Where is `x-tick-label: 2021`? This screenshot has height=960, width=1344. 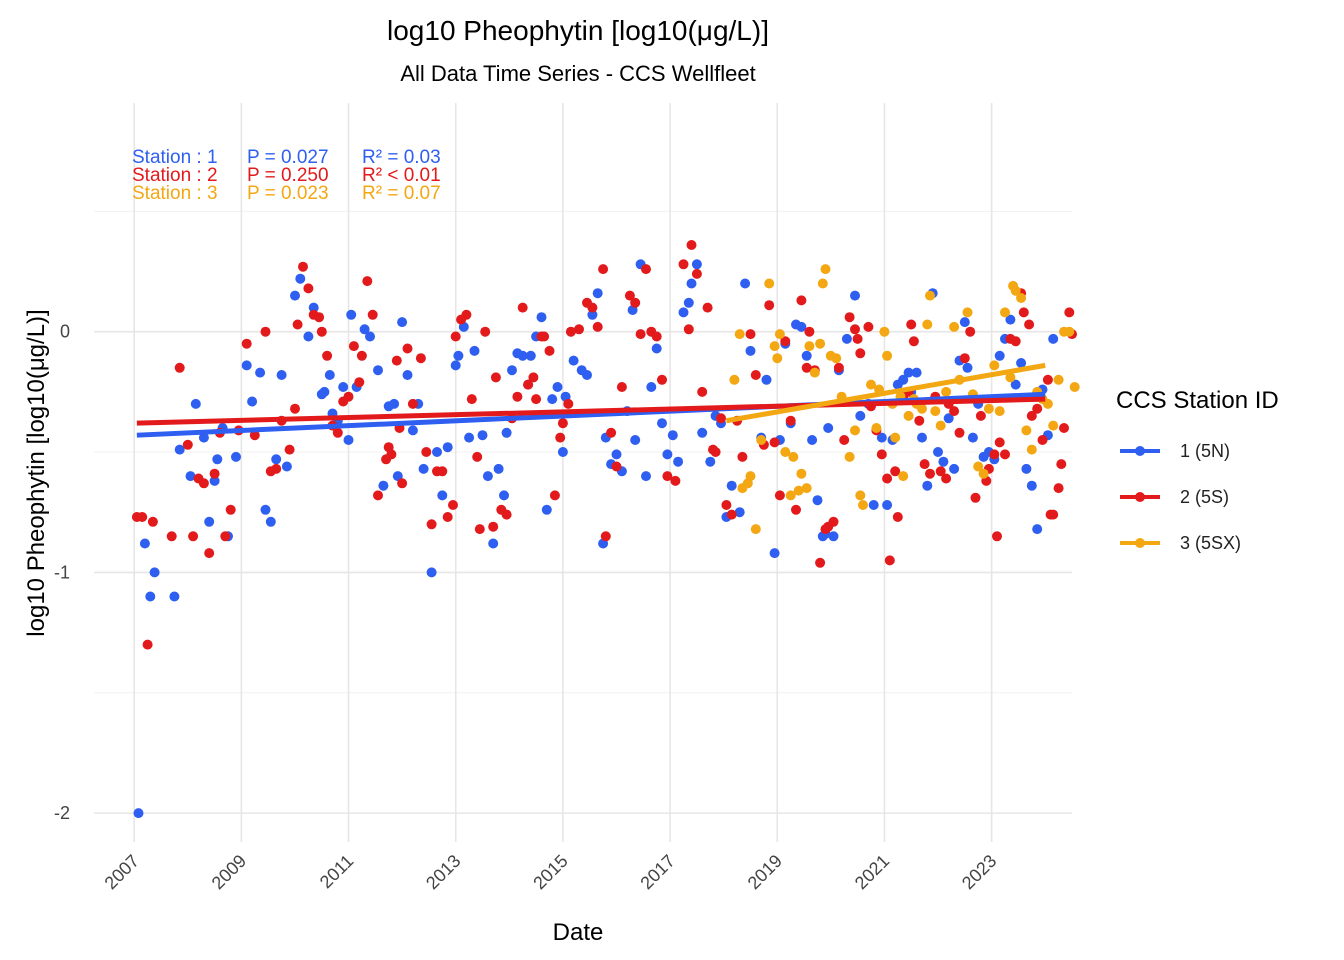 x-tick-label: 2021 is located at coordinates (872, 872).